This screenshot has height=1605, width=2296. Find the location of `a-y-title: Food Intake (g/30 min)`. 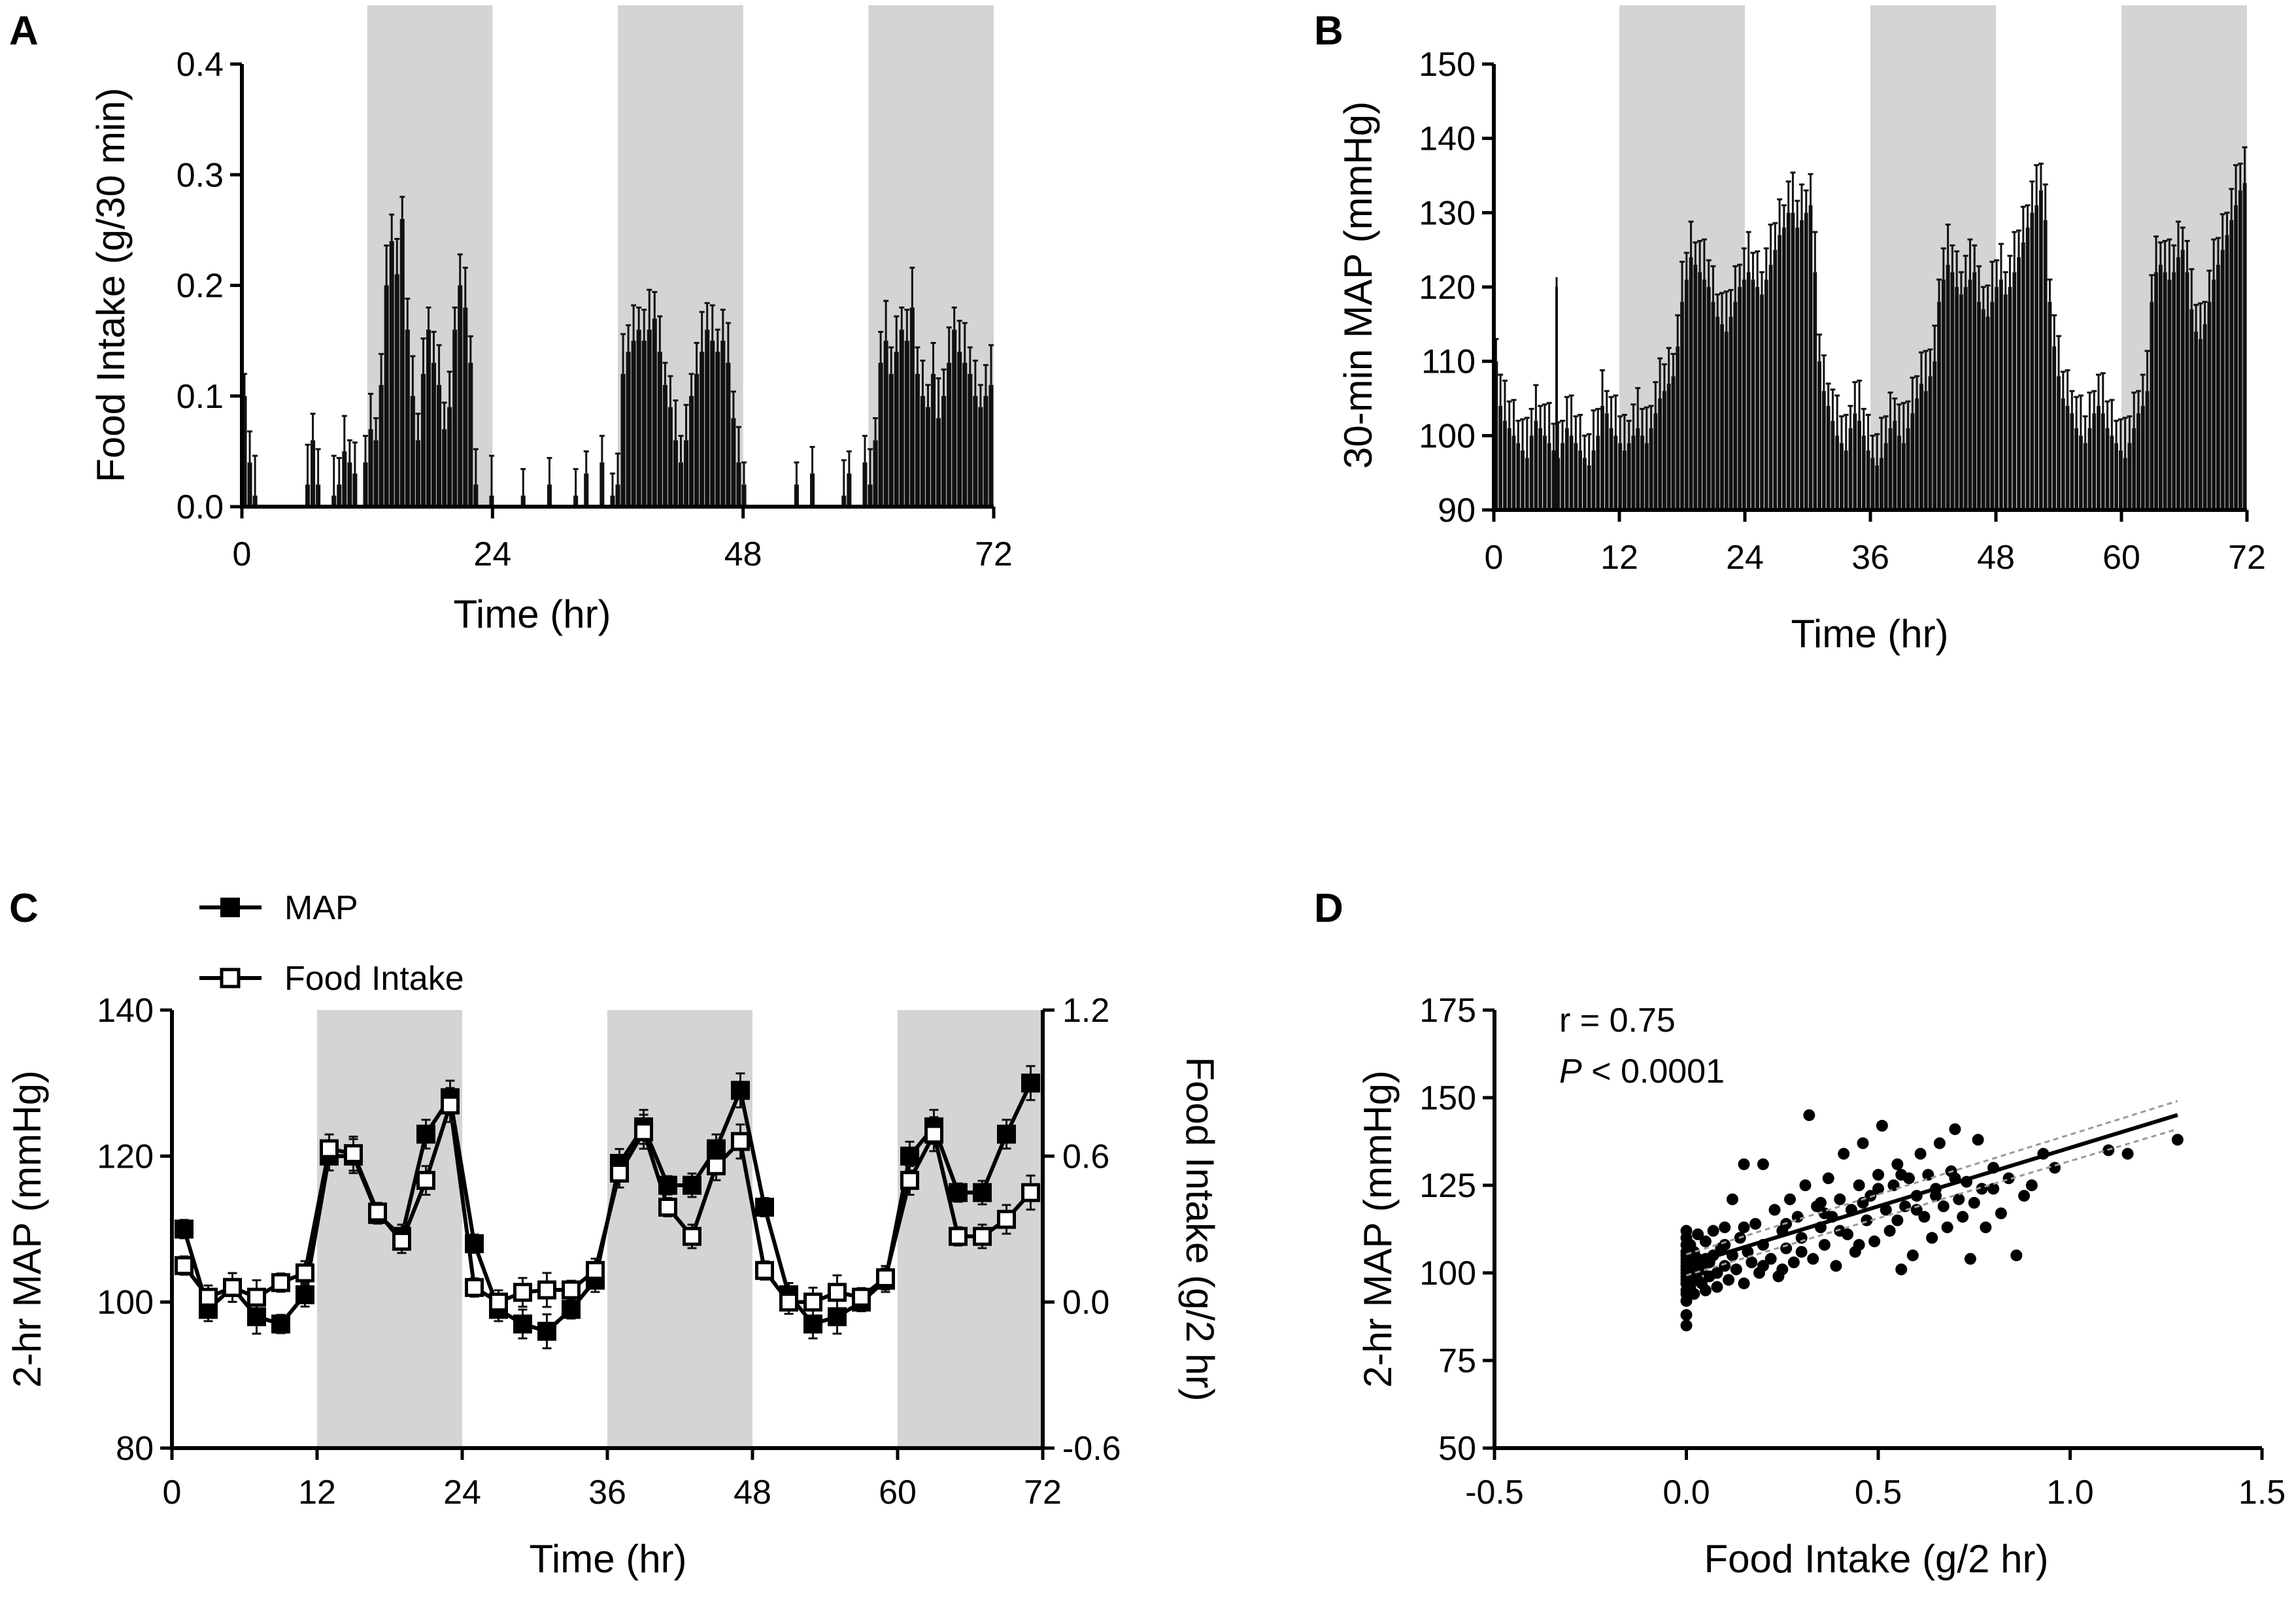

a-y-title: Food Intake (g/30 min) is located at coordinates (111, 285).